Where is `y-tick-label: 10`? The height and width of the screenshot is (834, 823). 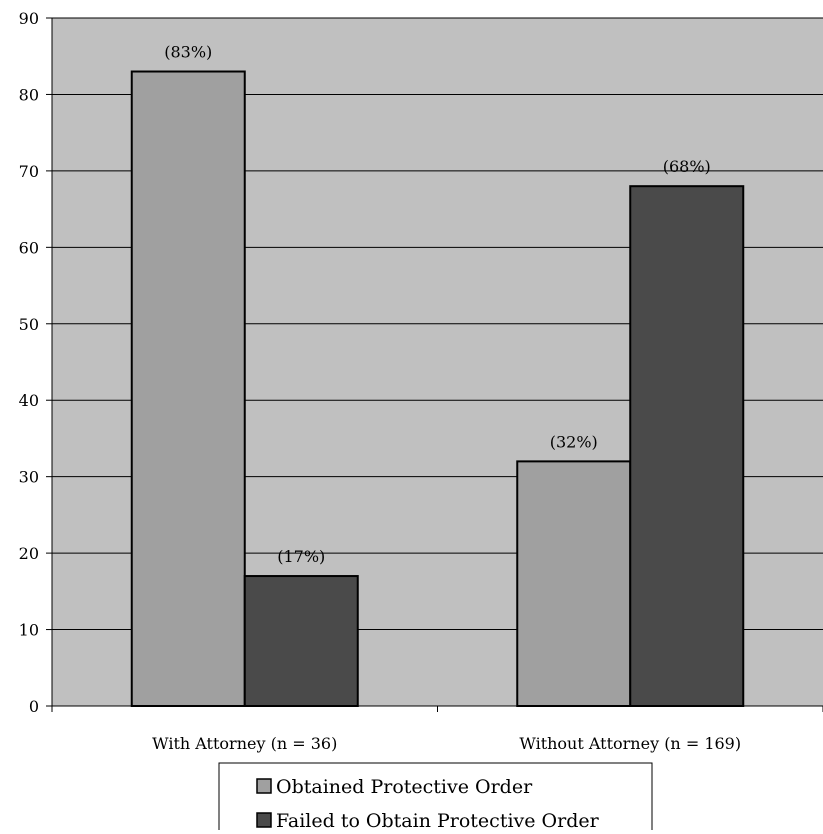 y-tick-label: 10 is located at coordinates (29, 630).